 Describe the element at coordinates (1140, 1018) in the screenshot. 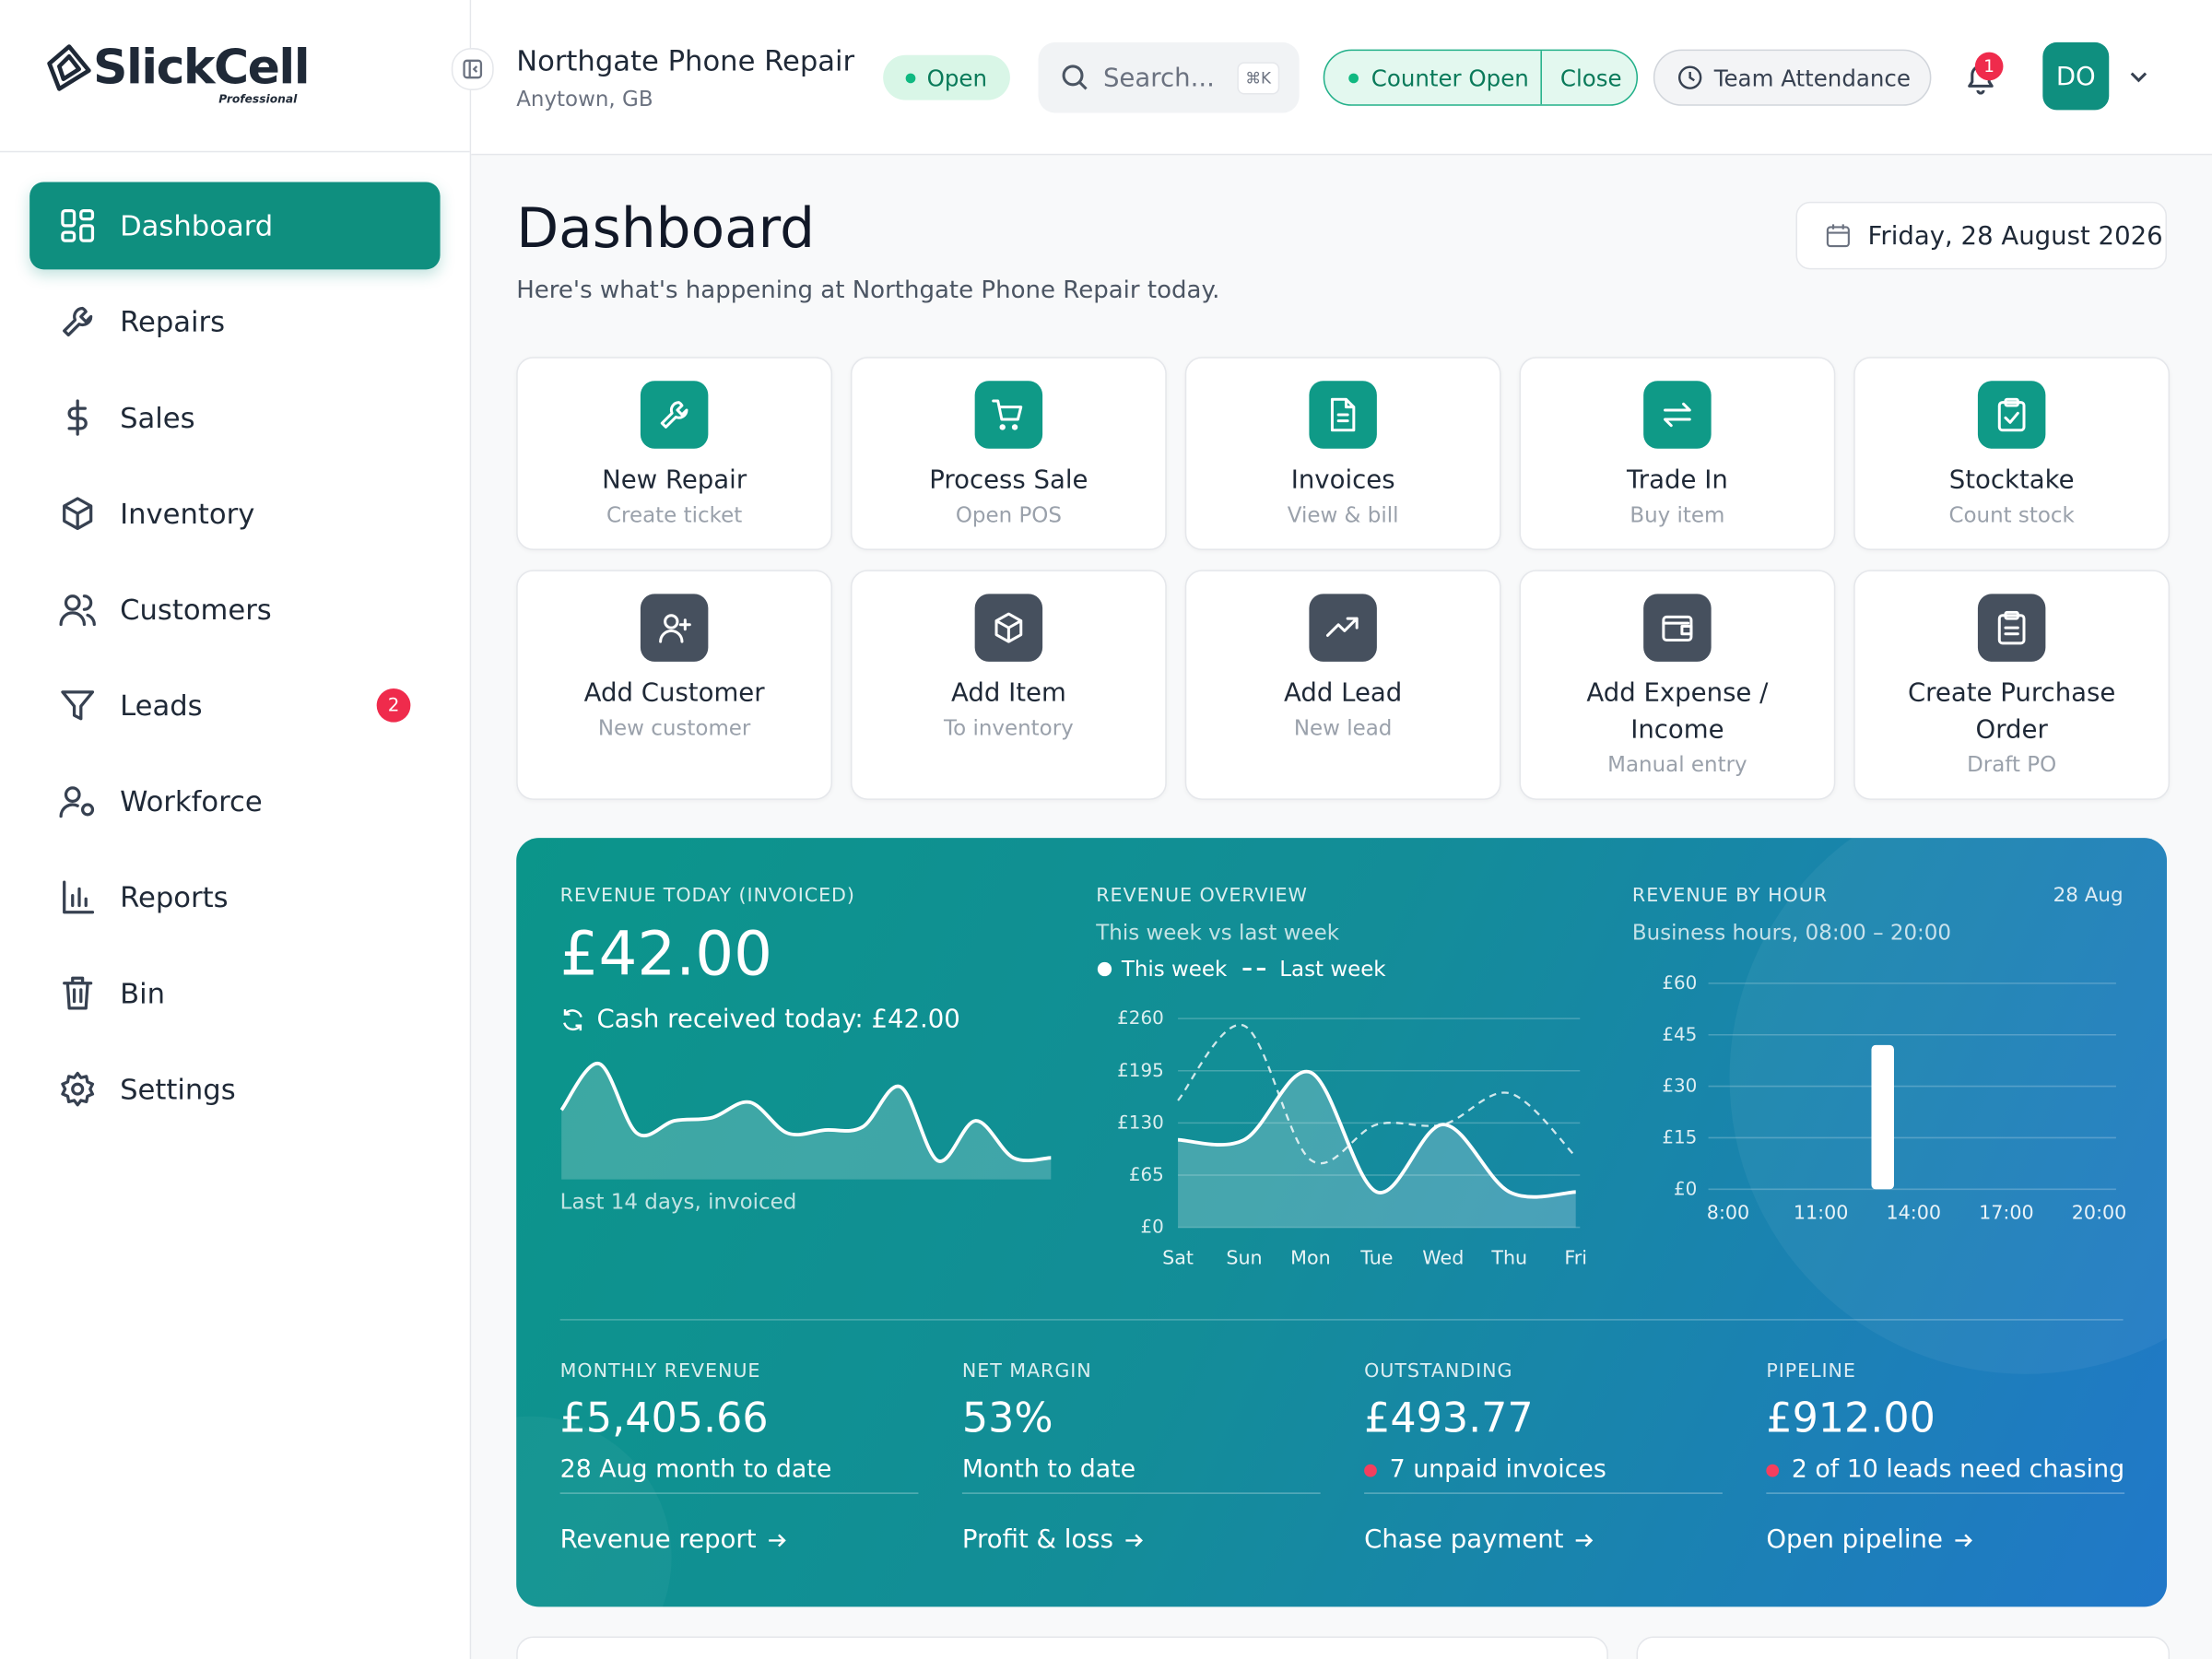

I see `y-tick-label: £260` at that location.